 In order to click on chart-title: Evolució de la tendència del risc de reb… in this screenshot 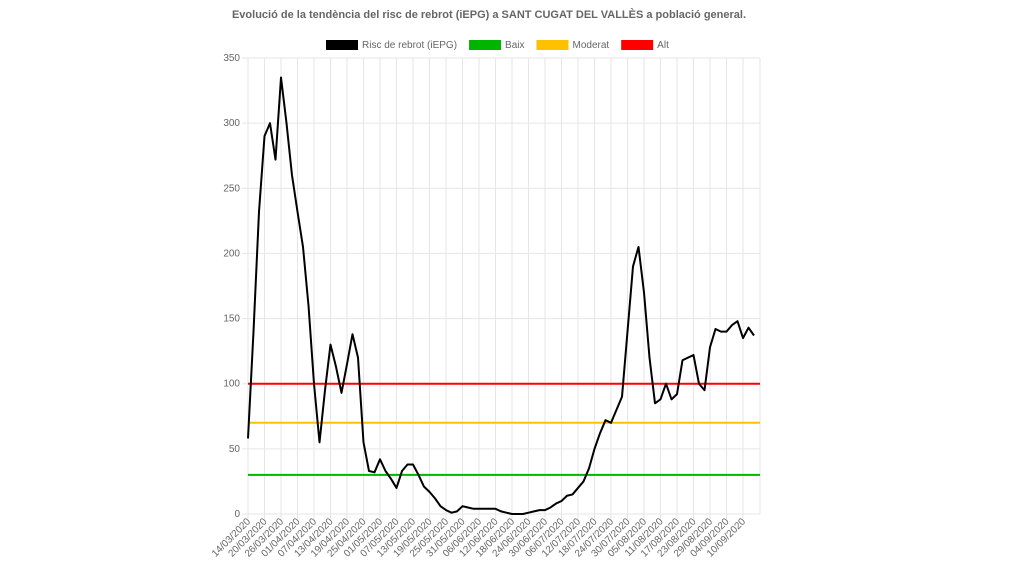, I will do `click(489, 14)`.